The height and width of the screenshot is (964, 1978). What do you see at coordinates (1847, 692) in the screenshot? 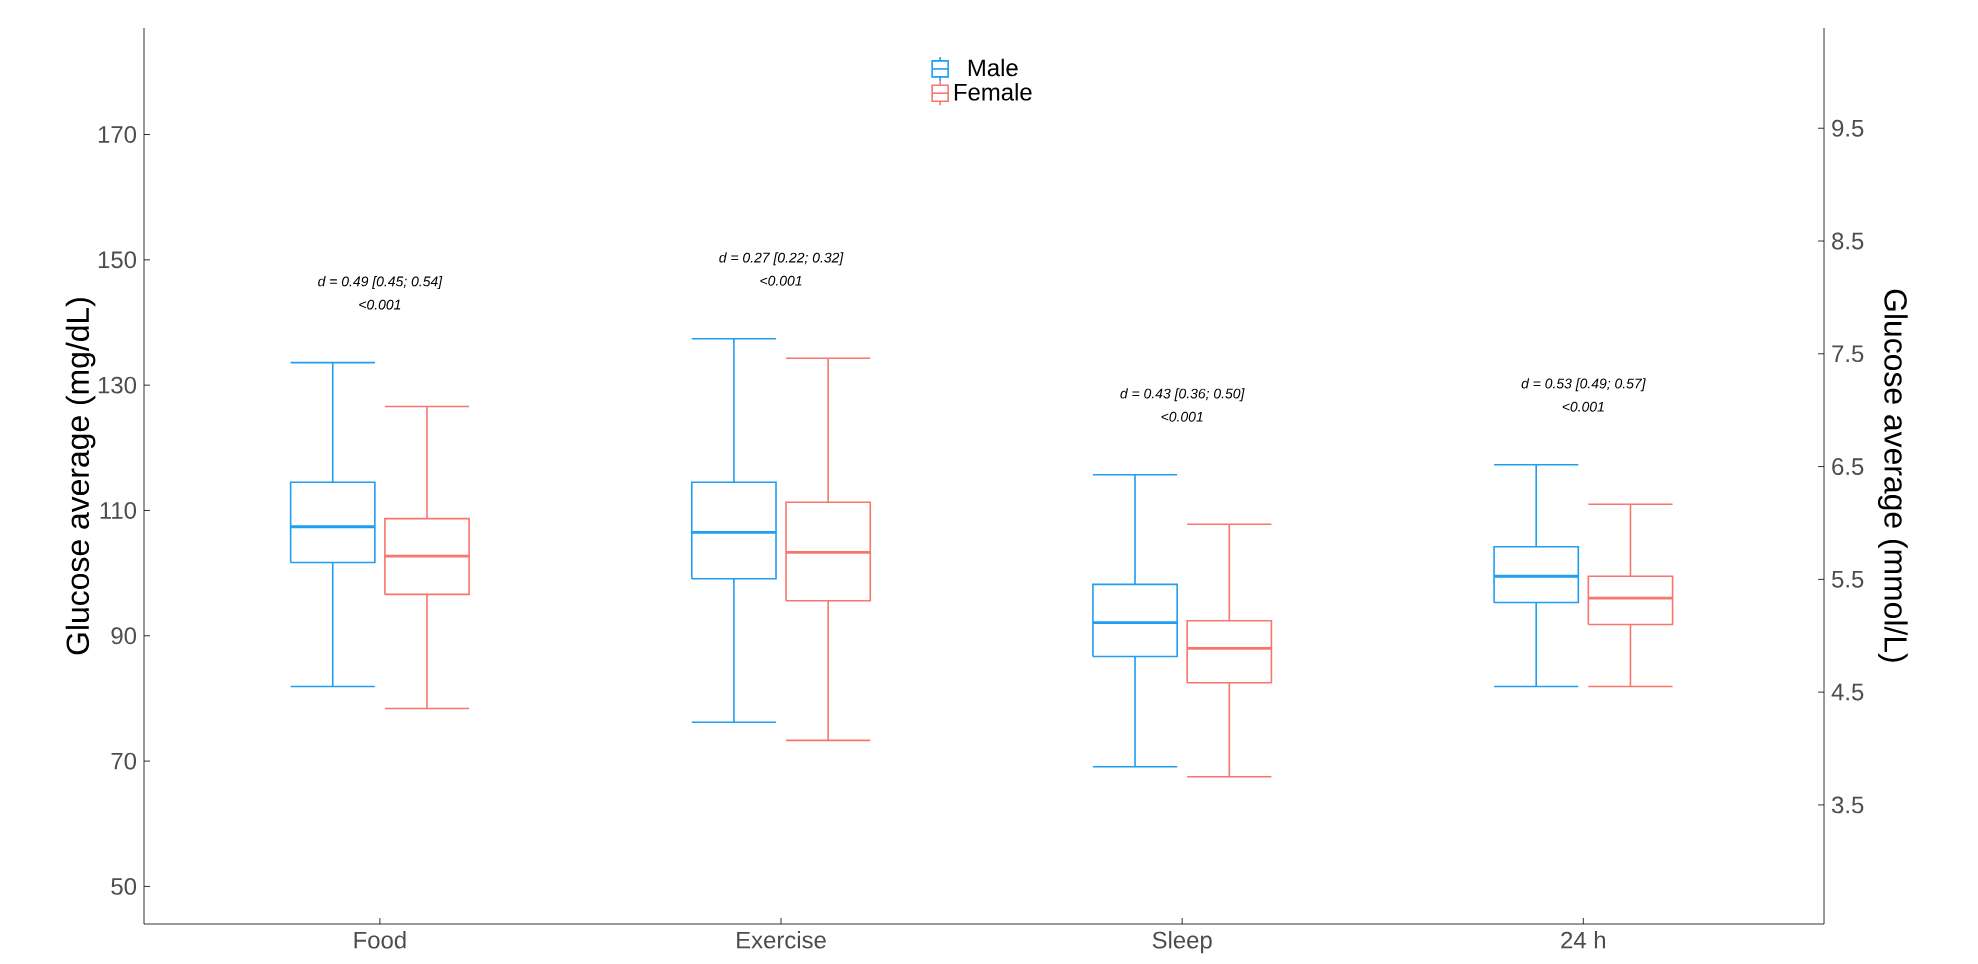
I see `y2-tick-label: 4.5` at bounding box center [1847, 692].